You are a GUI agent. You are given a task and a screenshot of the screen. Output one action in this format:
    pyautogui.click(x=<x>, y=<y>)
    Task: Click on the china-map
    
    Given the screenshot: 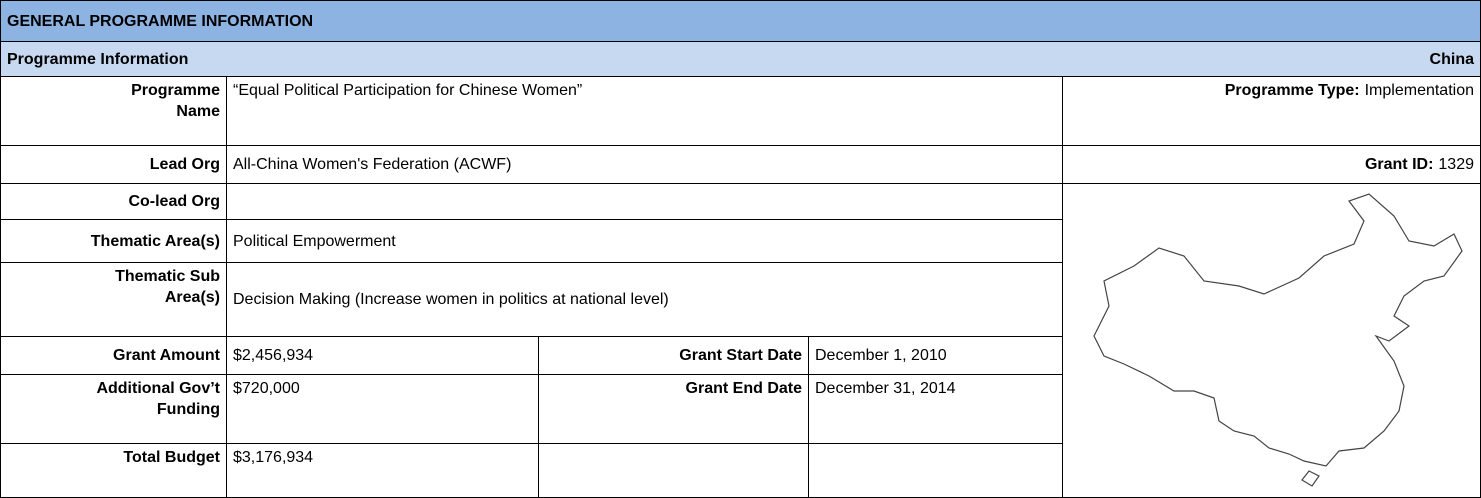 What is the action you would take?
    pyautogui.click(x=1278, y=340)
    